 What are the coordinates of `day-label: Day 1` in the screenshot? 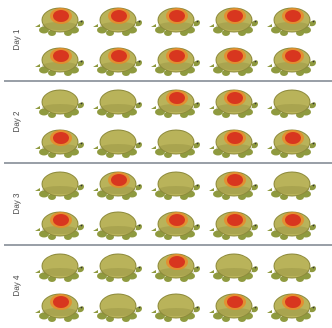 It's located at (16, 40).